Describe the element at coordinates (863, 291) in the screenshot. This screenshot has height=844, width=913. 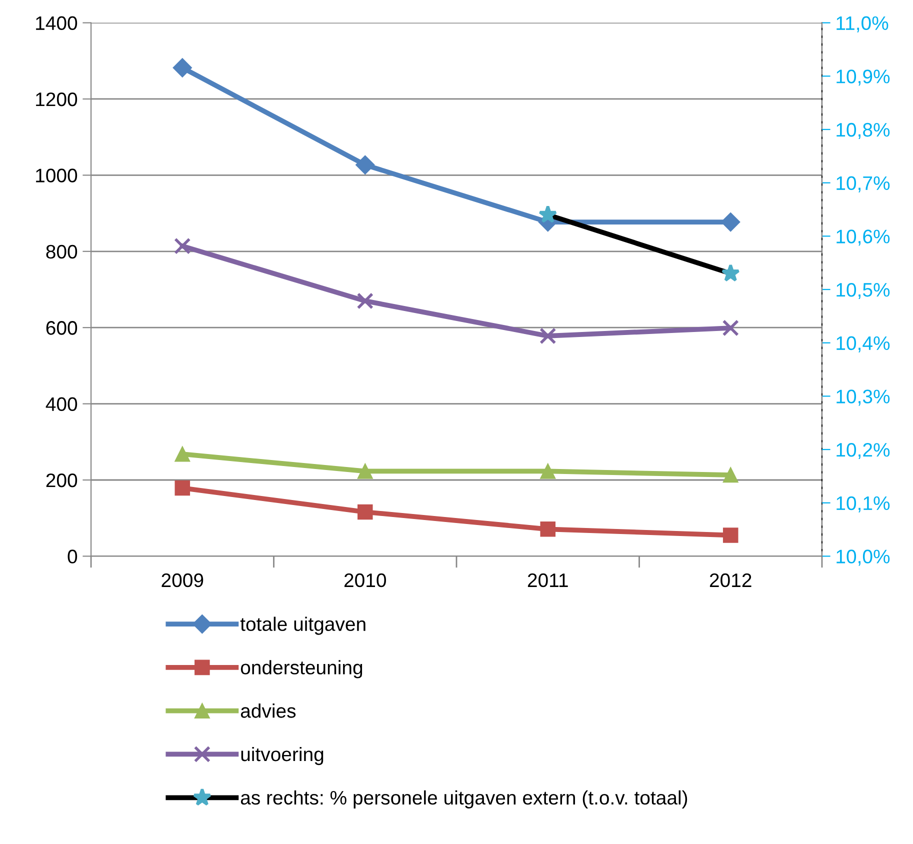
I see `y2-tick-label: 10,5%` at that location.